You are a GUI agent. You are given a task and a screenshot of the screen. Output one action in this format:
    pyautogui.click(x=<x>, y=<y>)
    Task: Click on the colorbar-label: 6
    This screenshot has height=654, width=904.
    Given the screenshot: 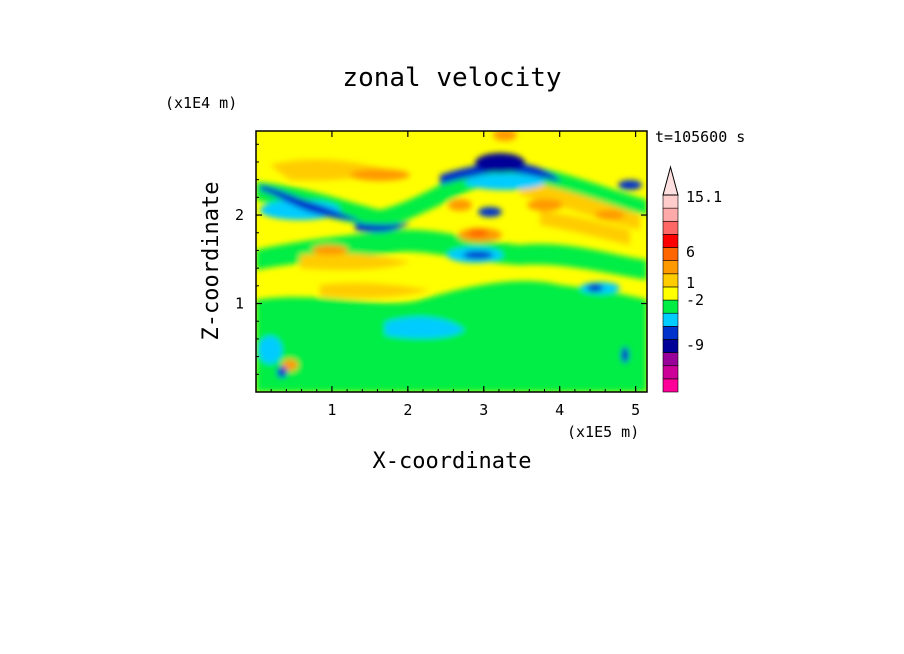 What is the action you would take?
    pyautogui.click(x=690, y=252)
    